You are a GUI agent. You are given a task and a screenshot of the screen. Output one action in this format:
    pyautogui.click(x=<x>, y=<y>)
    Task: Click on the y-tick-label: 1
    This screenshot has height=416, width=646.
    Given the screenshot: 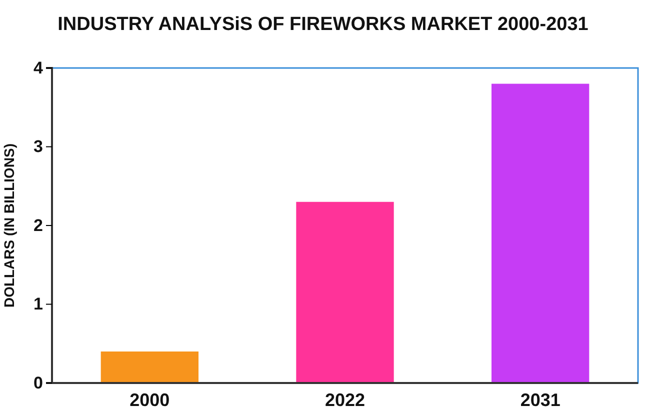 What is the action you would take?
    pyautogui.click(x=38, y=304)
    